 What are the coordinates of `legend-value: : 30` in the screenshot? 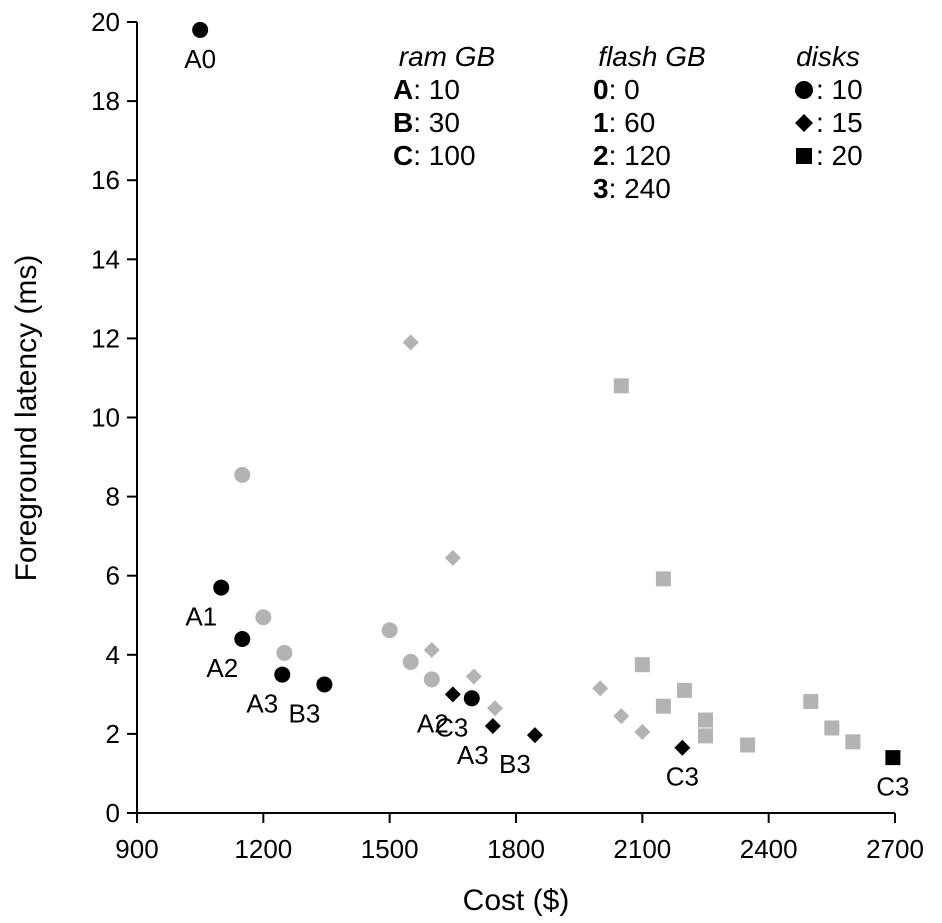 It's located at (436, 122).